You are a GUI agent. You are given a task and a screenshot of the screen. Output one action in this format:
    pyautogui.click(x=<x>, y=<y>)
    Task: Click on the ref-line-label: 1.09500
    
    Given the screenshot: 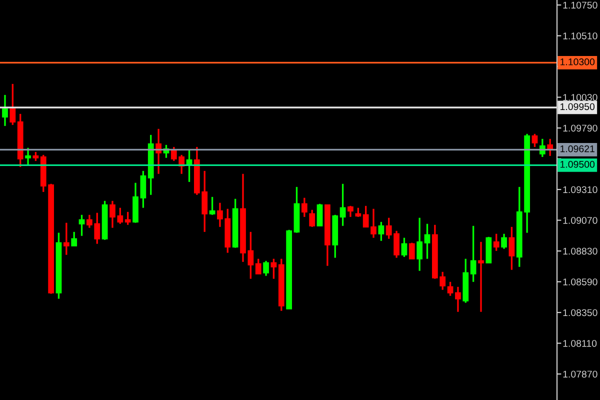 What is the action you would take?
    pyautogui.click(x=577, y=164)
    